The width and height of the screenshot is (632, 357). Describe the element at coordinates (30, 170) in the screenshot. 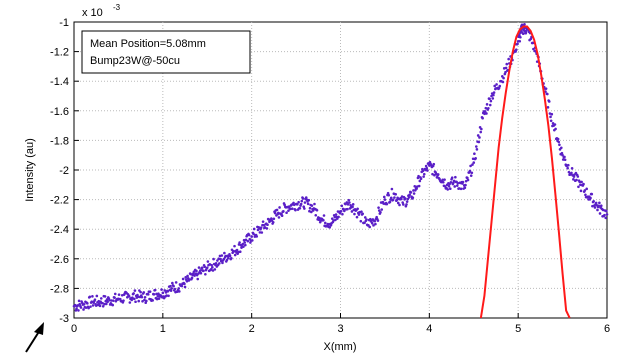

I see `y-axis-label: Intensity (au)` at that location.